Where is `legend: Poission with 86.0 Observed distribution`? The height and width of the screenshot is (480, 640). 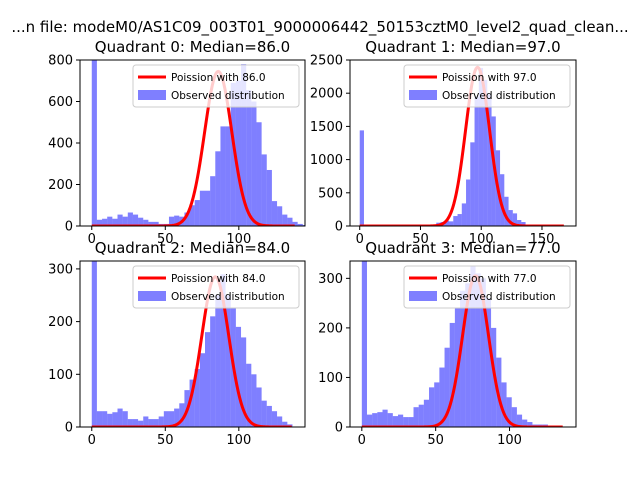 legend: Poission with 86.0 Observed distribution is located at coordinates (216, 86).